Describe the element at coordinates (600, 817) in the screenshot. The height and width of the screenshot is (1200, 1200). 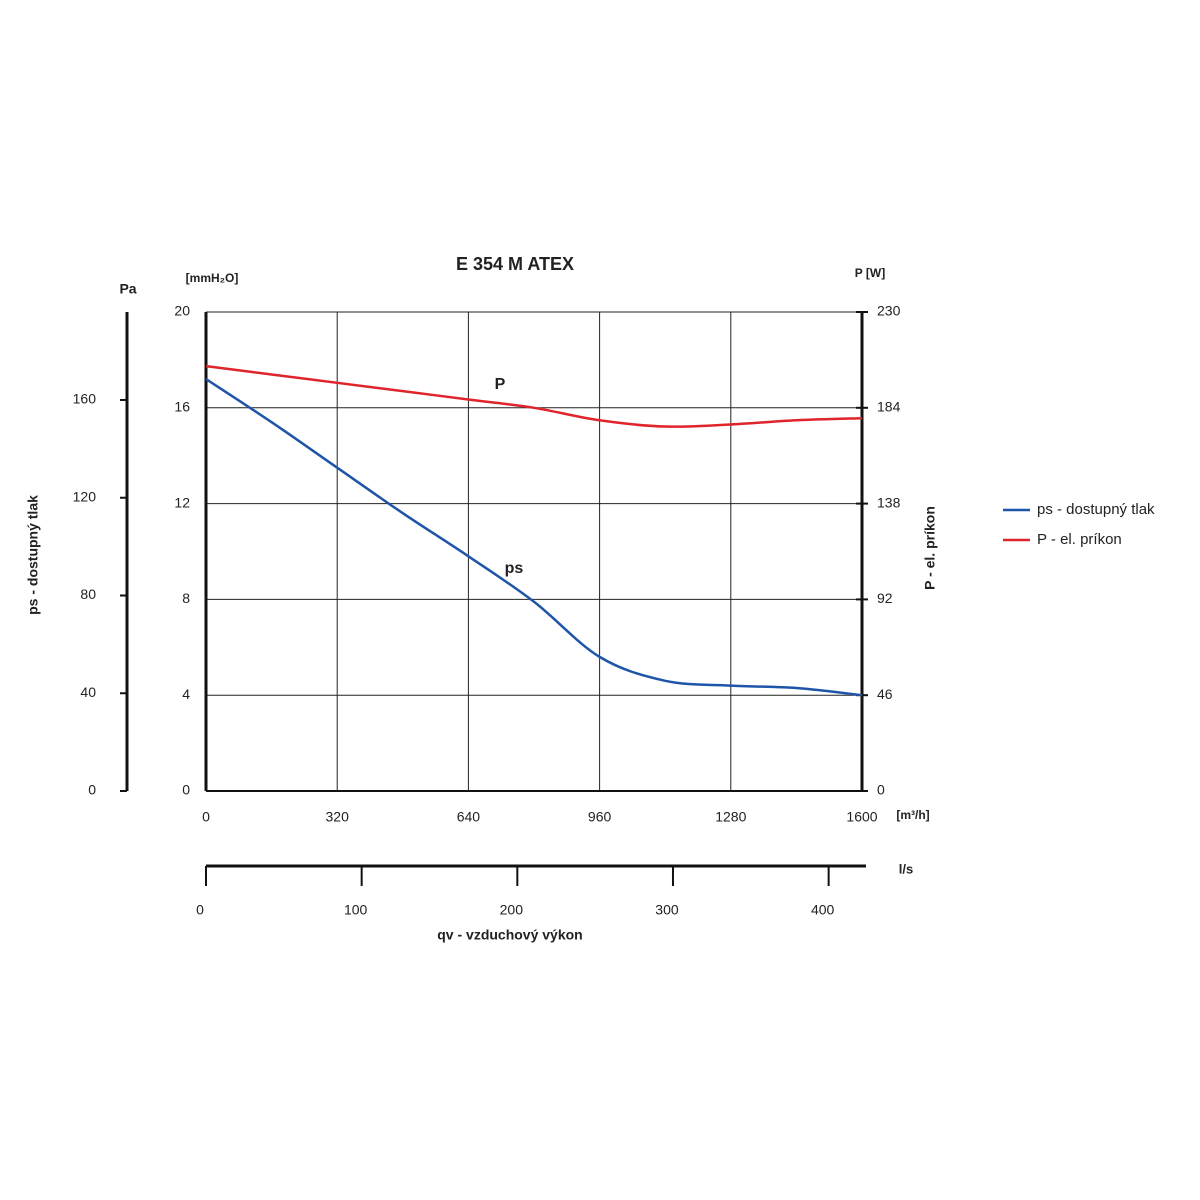
I see `x-tick-label: 960` at that location.